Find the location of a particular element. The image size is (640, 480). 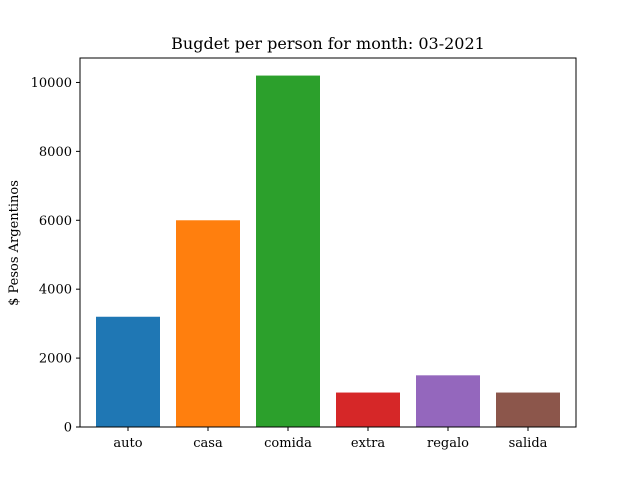

bar-extra is located at coordinates (368, 409).